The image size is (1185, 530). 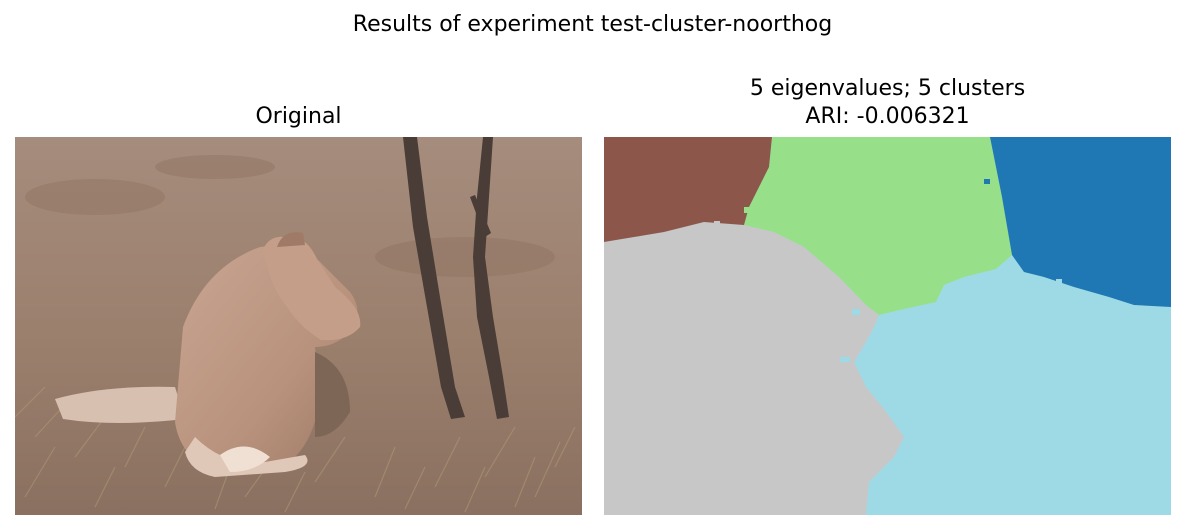 I want to click on boundary-noise, so click(x=888, y=270).